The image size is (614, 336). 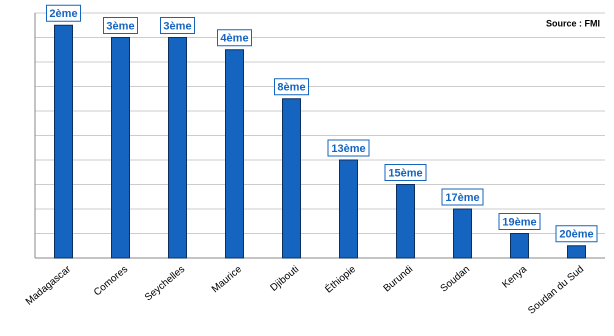 I want to click on rank-label: 17ème, so click(x=462, y=198).